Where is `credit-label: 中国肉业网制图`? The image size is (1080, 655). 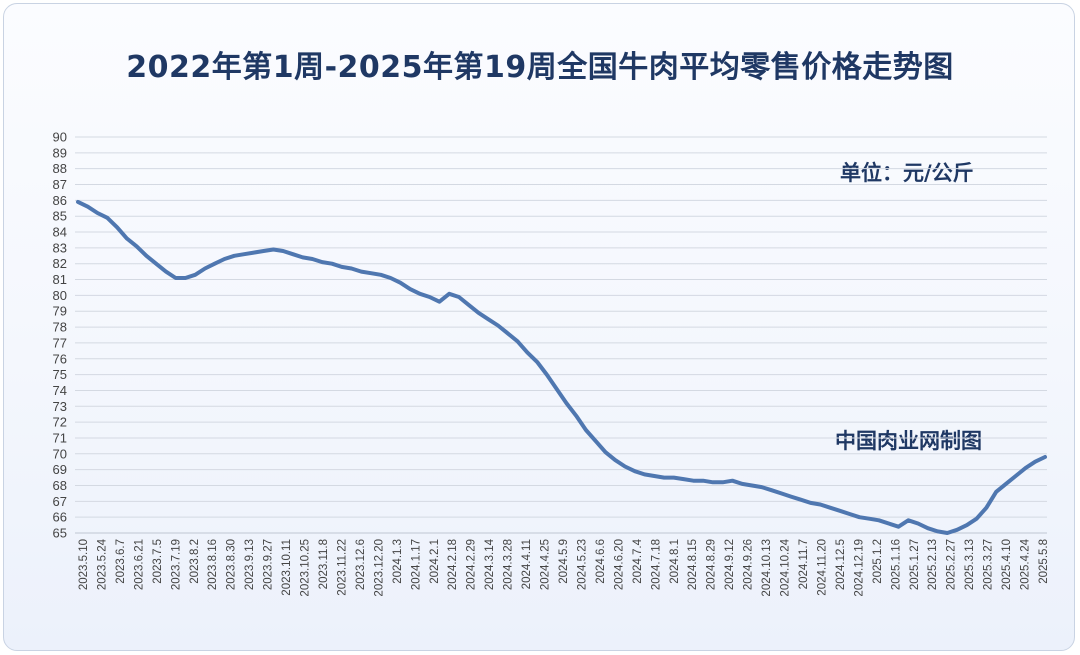
credit-label: 中国肉业网制图 is located at coordinates (908, 441).